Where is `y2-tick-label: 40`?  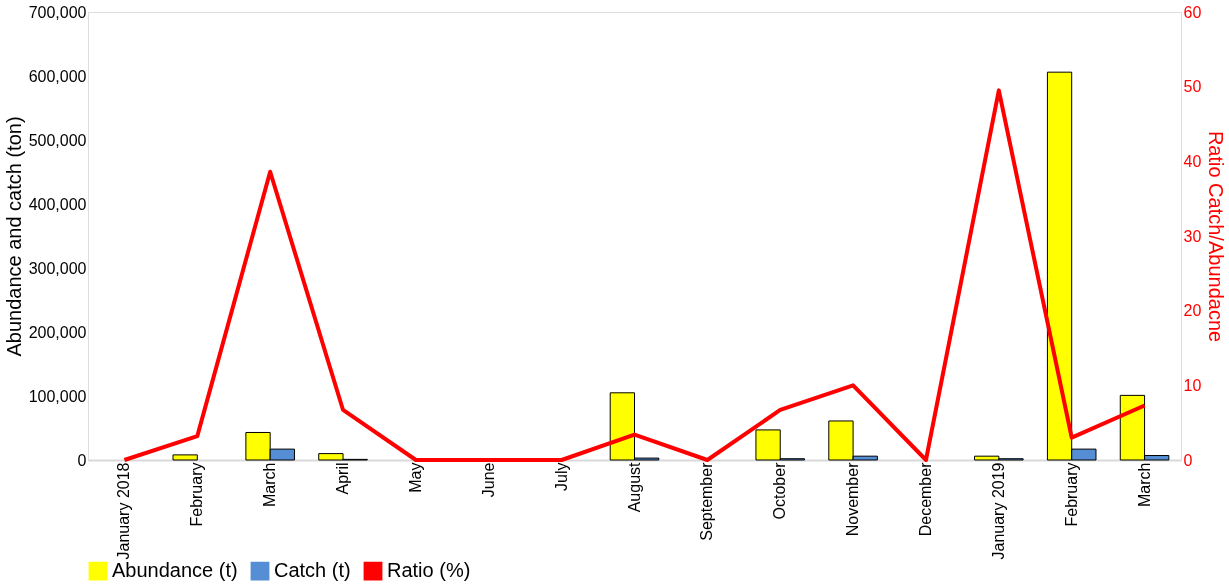
y2-tick-label: 40 is located at coordinates (1192, 161).